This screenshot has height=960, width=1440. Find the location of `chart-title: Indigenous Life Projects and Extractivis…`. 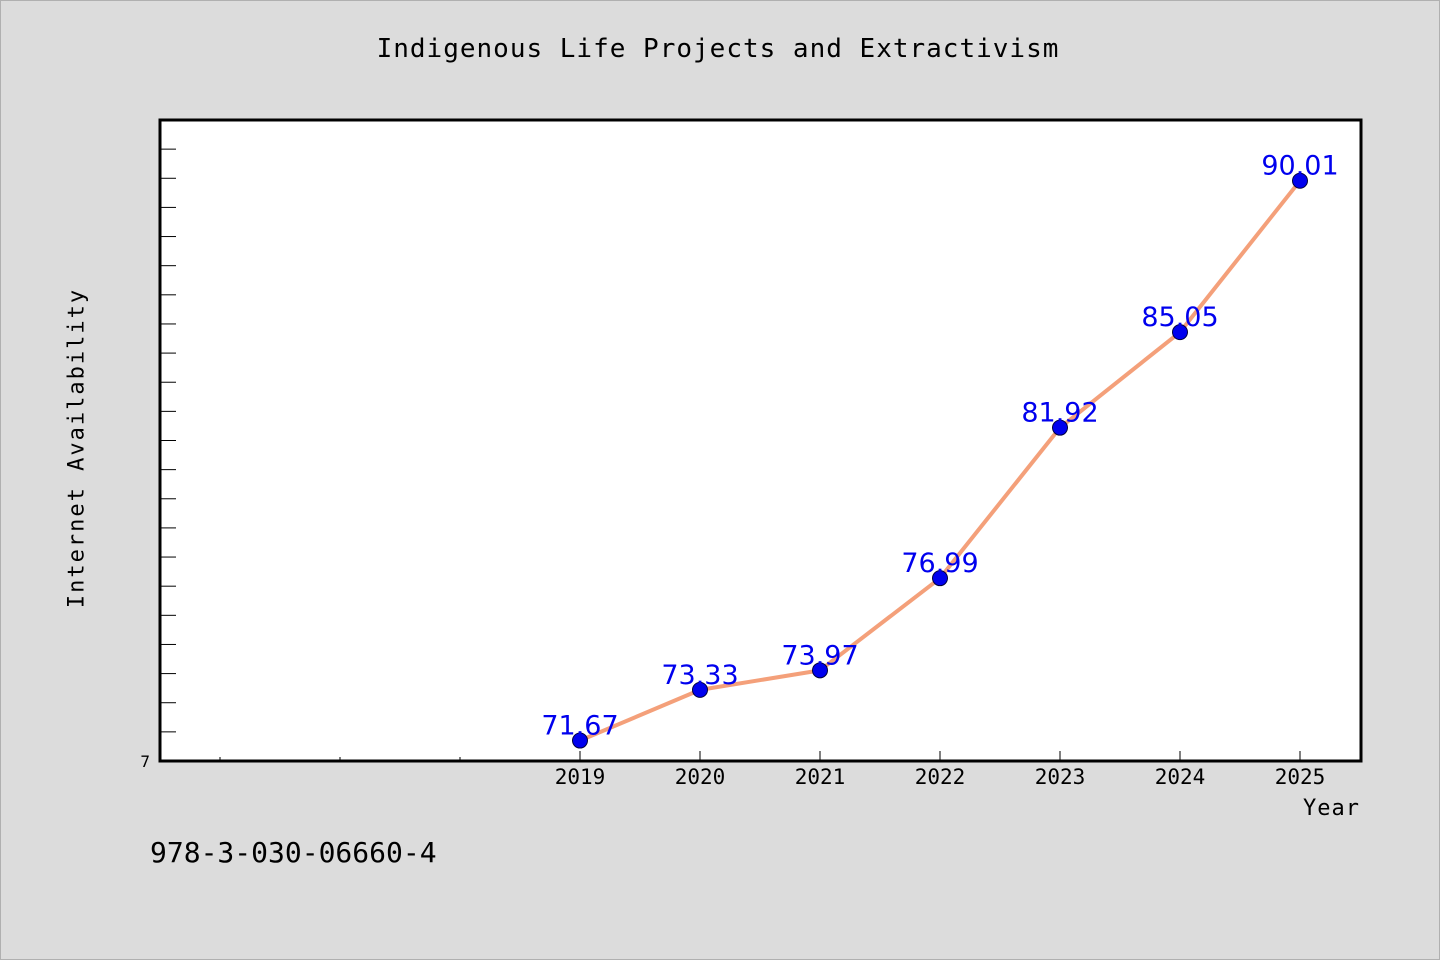

chart-title: Indigenous Life Projects and Extractivis… is located at coordinates (718, 49).